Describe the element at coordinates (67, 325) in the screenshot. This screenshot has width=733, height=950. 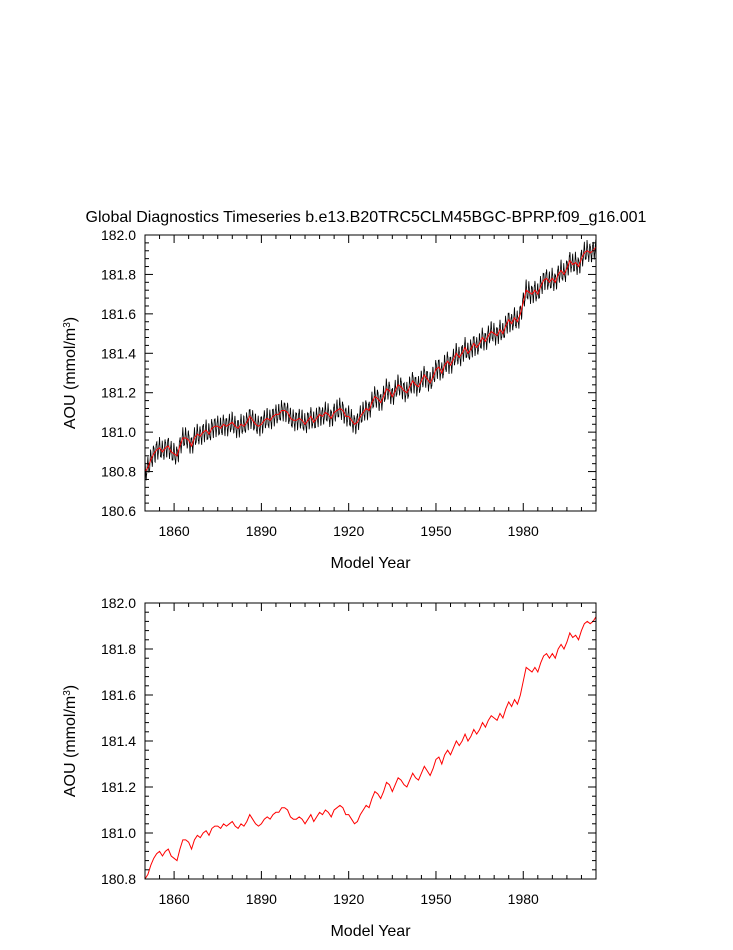
I see `y-axis-label-top-sup: 3` at that location.